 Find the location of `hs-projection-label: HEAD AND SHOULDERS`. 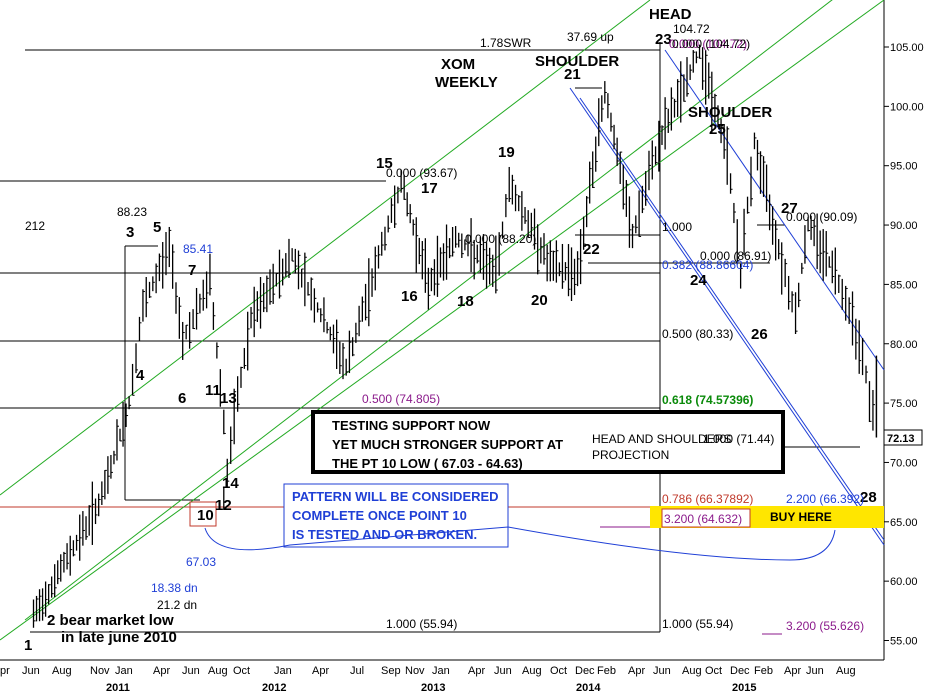

hs-projection-label: HEAD AND SHOULDERS is located at coordinates (661, 439).